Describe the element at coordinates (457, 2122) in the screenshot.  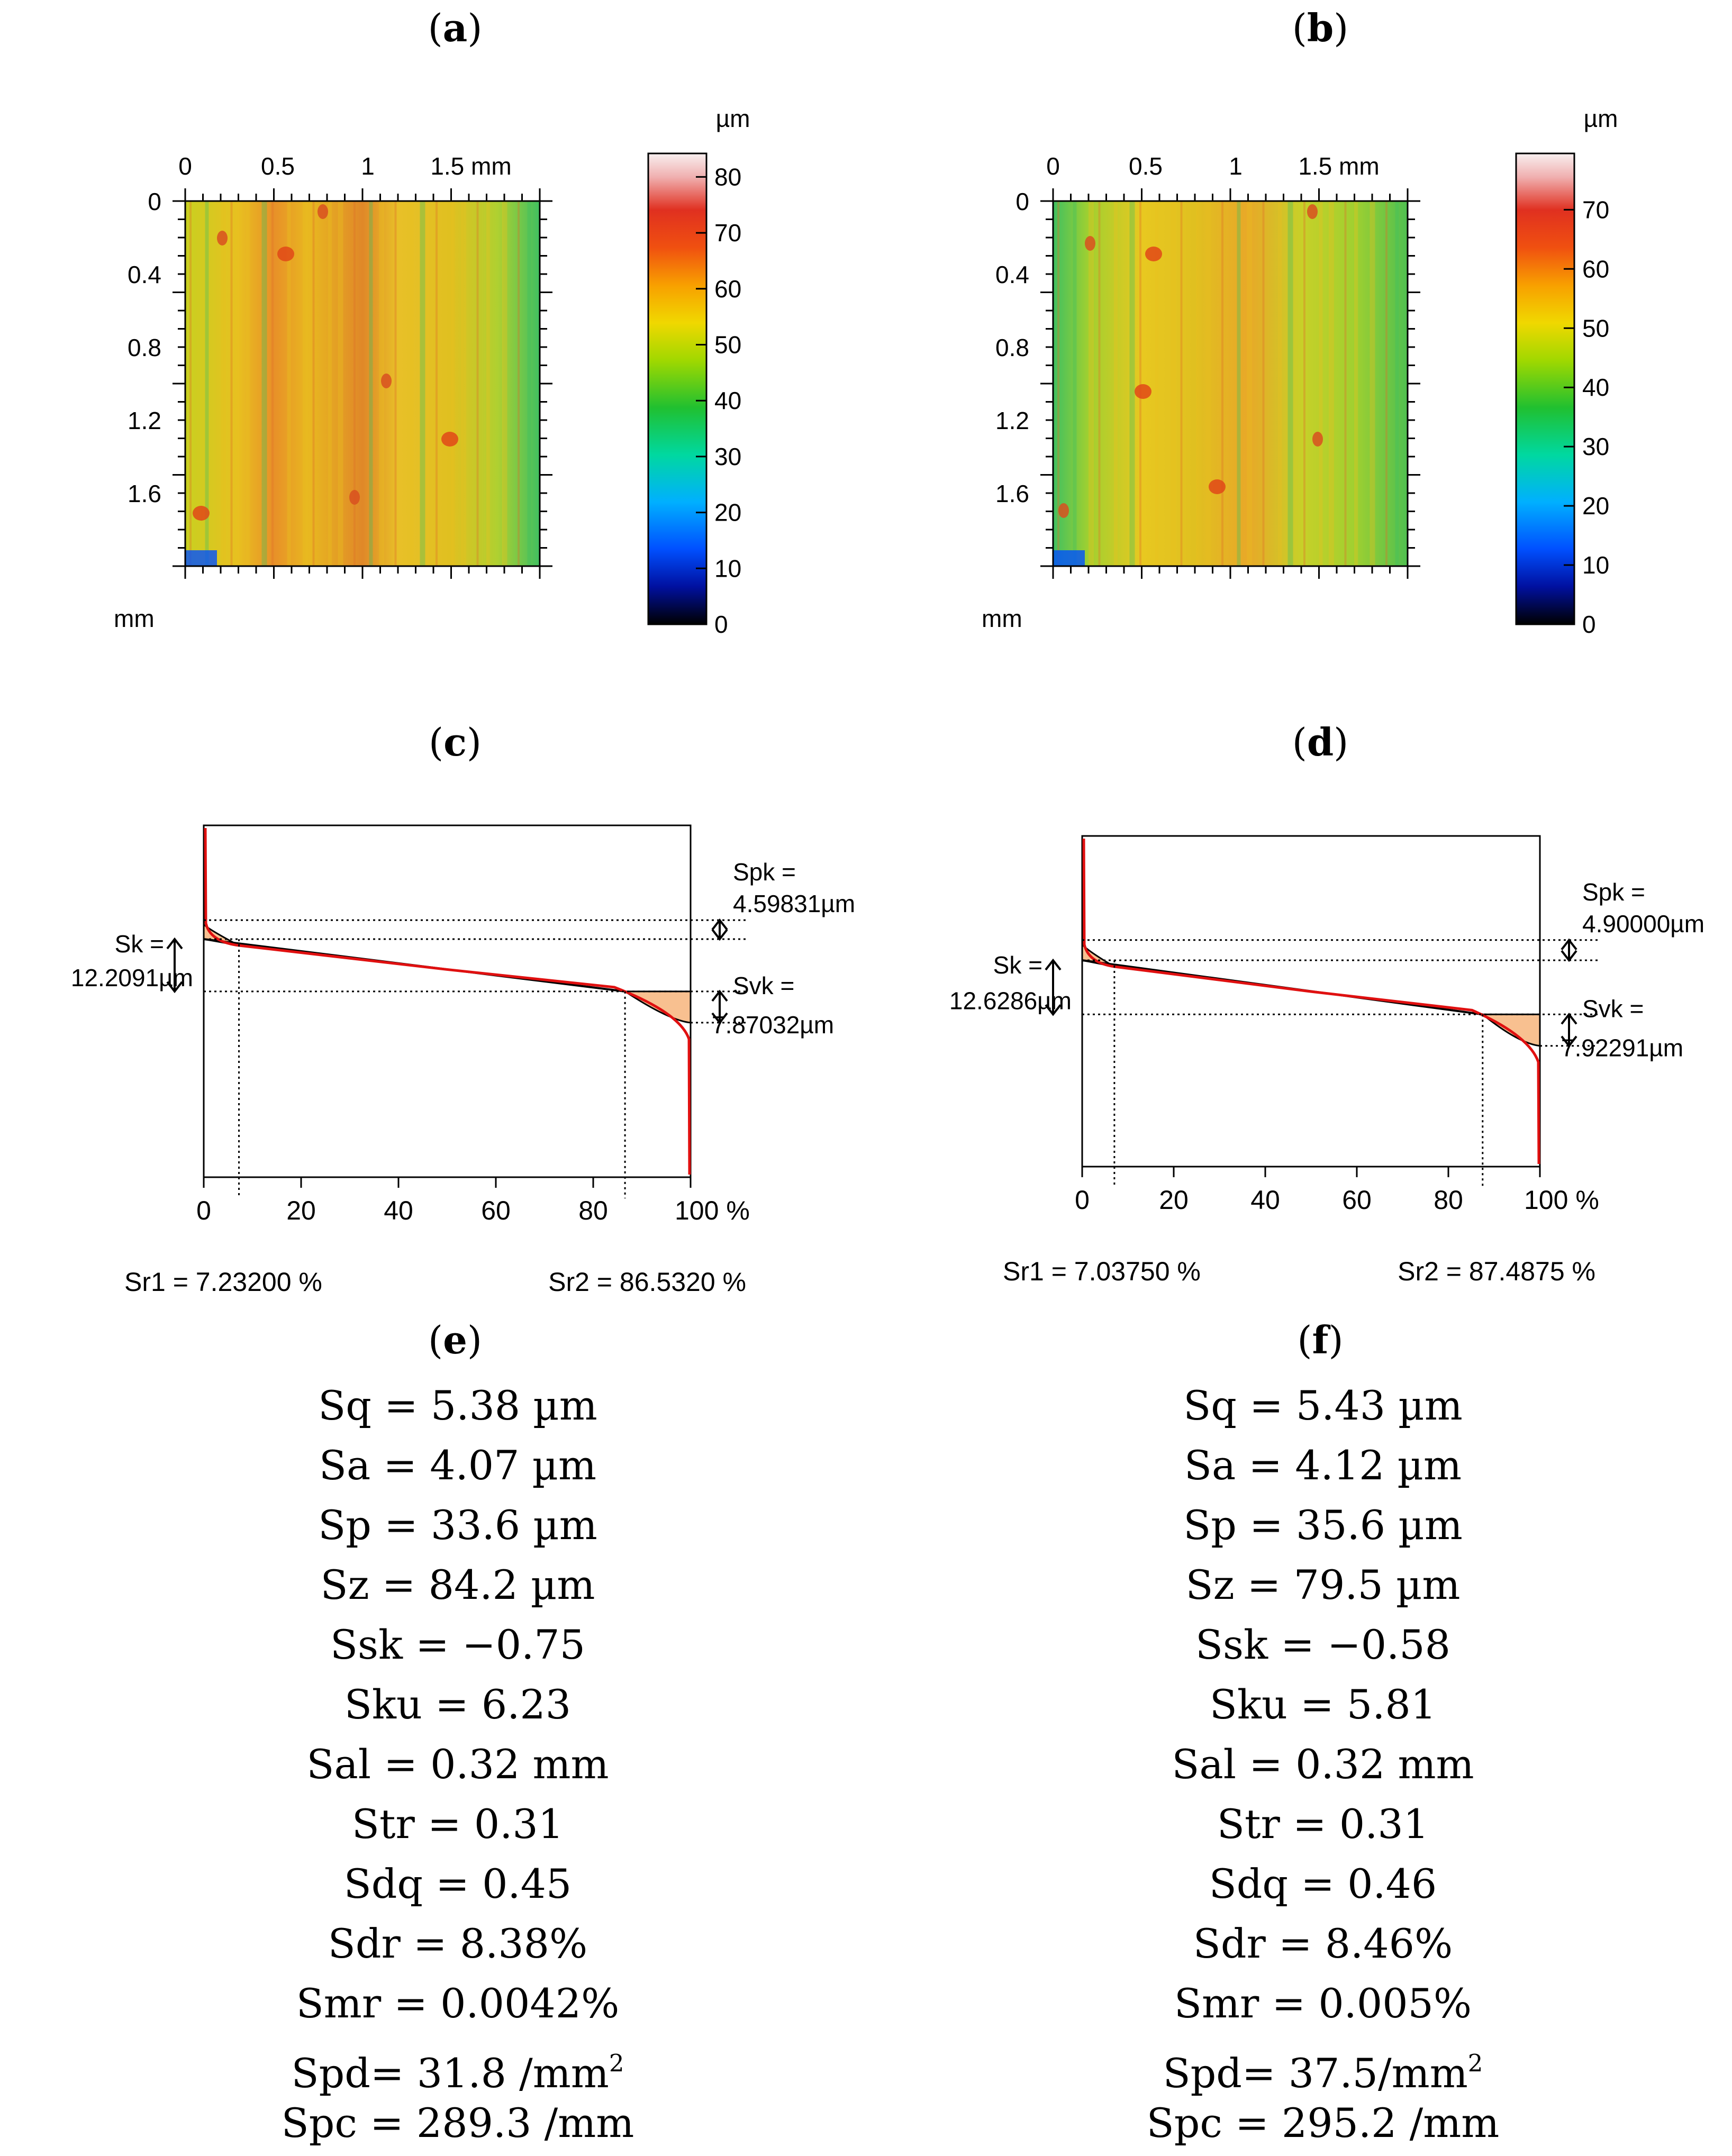
I see `parameter-line: Spc = 289.3 /mm` at that location.